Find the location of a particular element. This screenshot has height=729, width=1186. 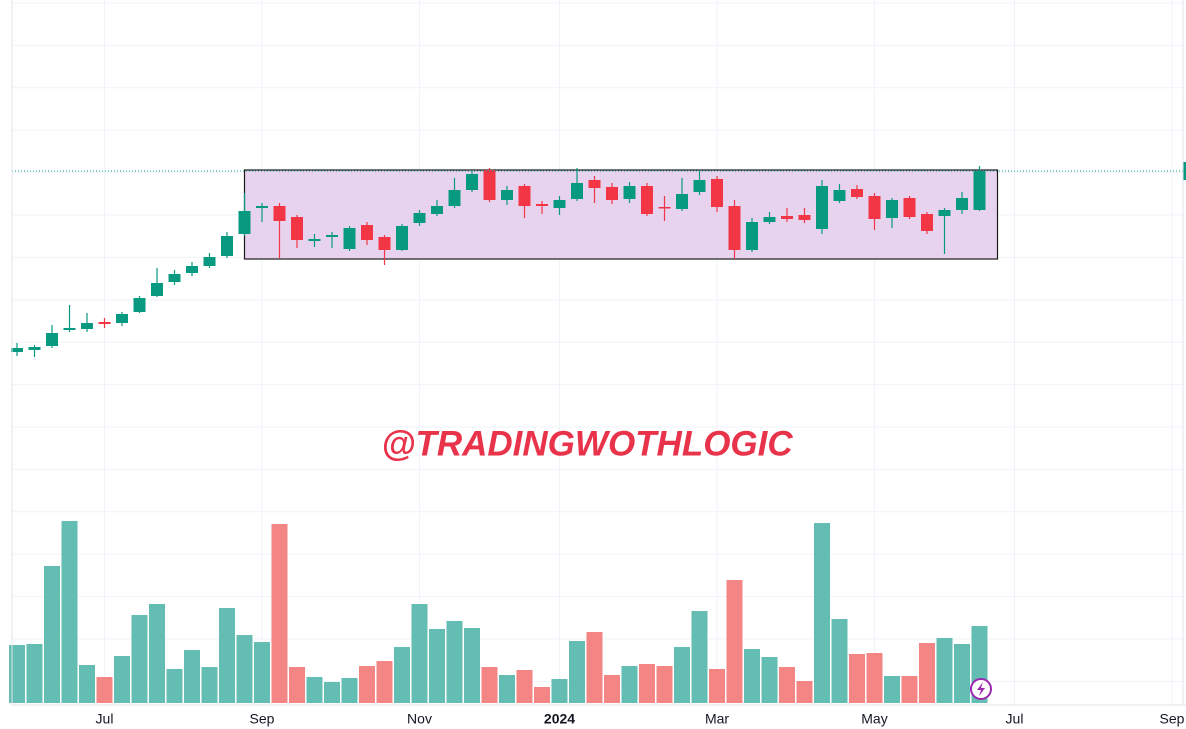

x-tick-label: Nov is located at coordinates (419, 719).